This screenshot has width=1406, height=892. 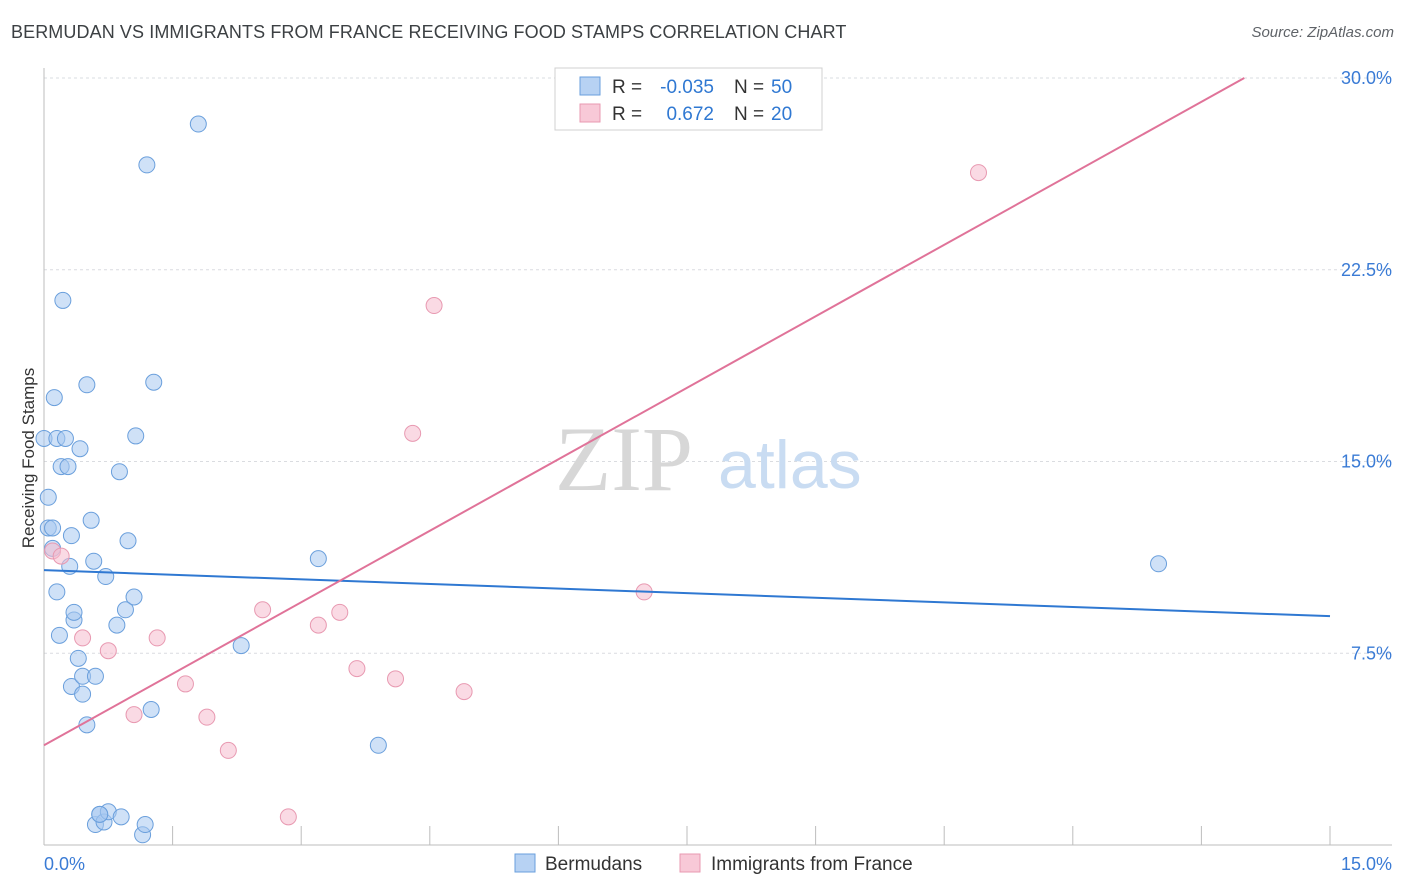 I want to click on legend-r-label-2: R =, so click(x=627, y=114).